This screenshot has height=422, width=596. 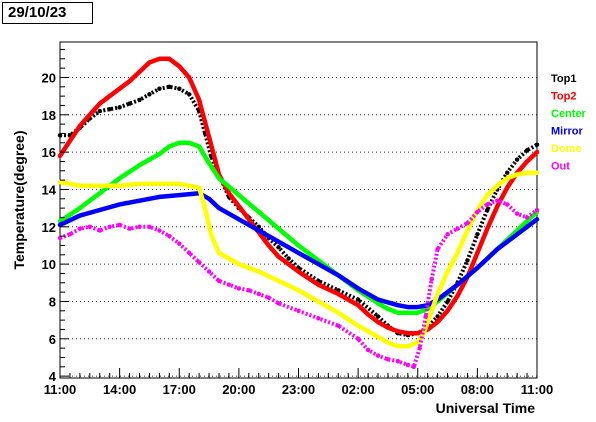 What do you see at coordinates (49, 227) in the screenshot?
I see `y-tick-label: 12` at bounding box center [49, 227].